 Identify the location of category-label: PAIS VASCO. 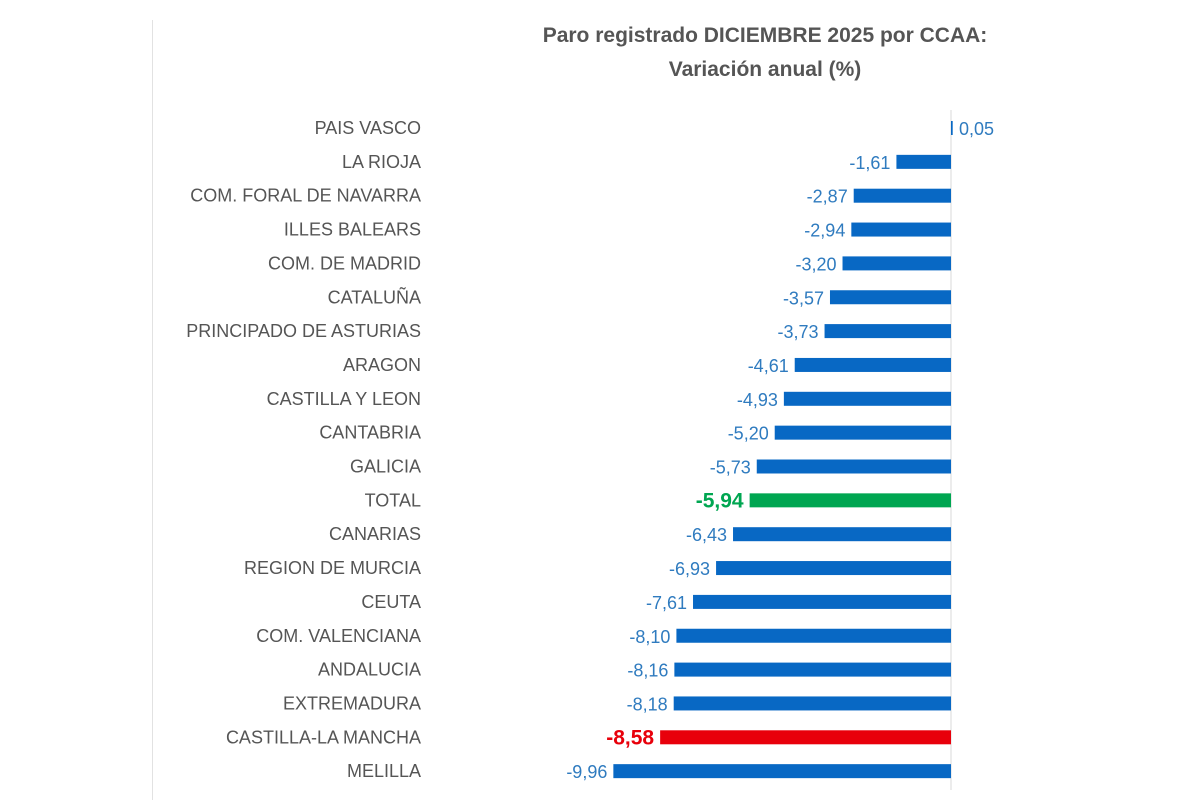
(368, 128).